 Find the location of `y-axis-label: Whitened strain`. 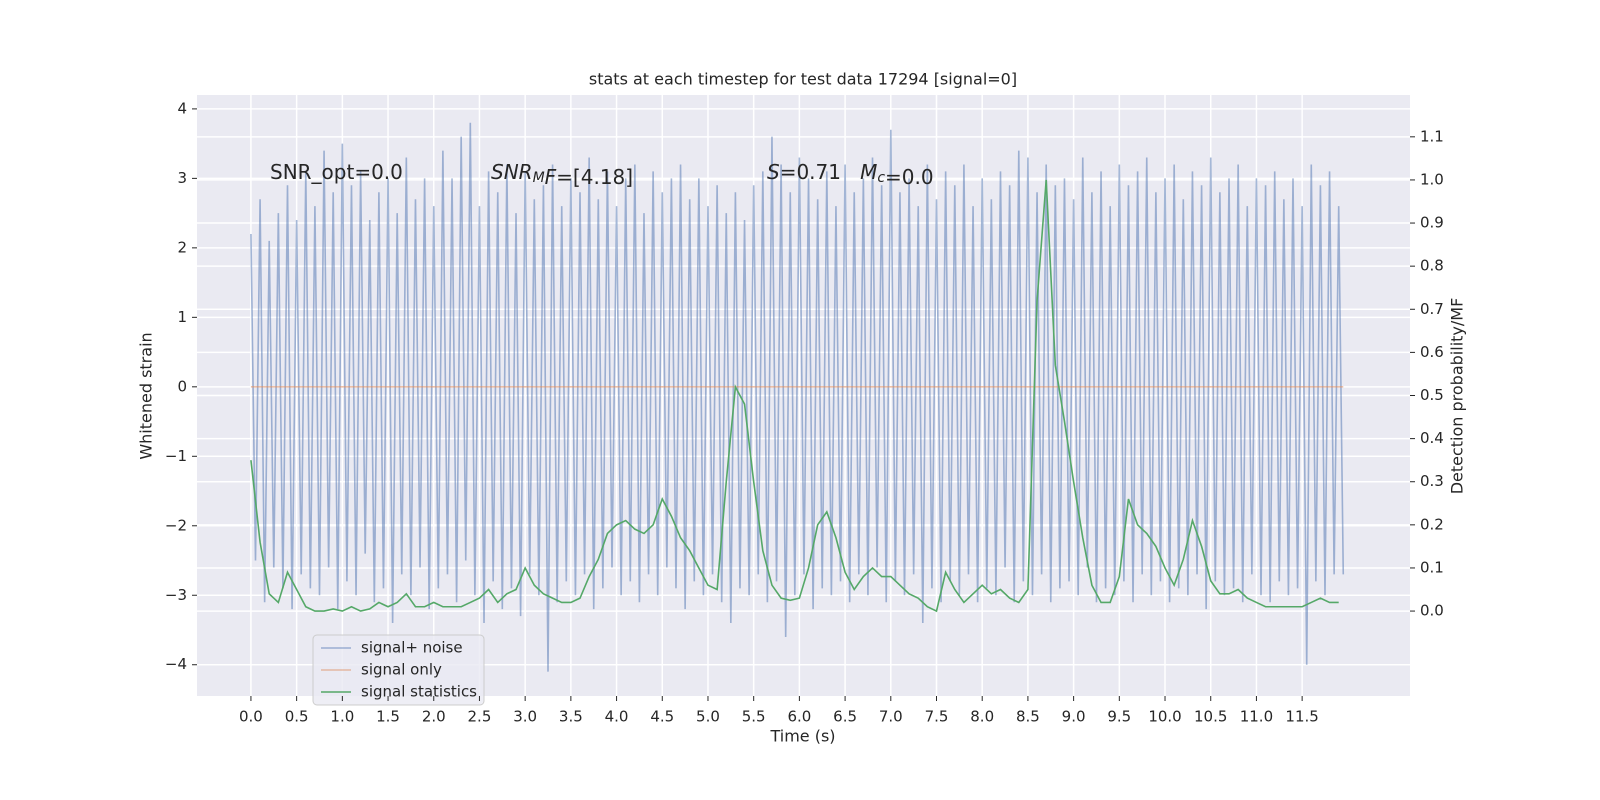

y-axis-label: Whitened strain is located at coordinates (146, 395).